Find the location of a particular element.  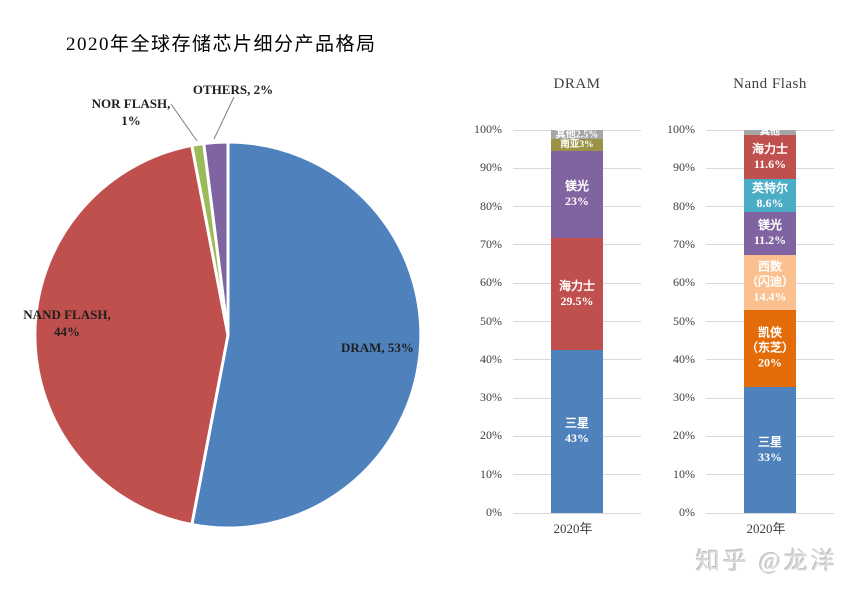

bar-segment-label: 英特尔 8.6% is located at coordinates (770, 196).